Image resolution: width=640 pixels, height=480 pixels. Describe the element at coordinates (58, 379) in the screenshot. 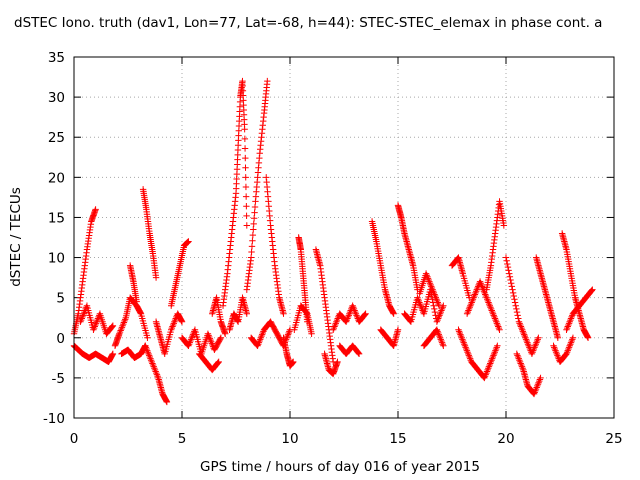

I see `y-tick-label-1: -5` at that location.